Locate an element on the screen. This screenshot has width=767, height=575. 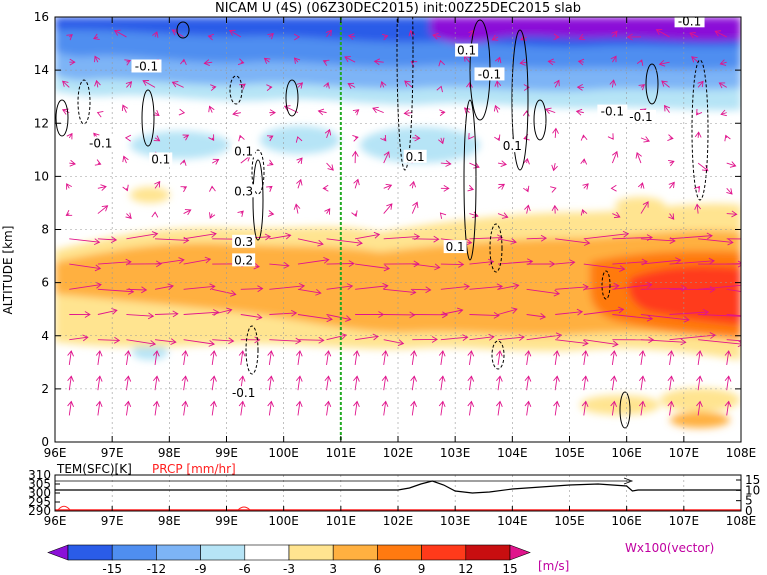
y-tick-label: 4 is located at coordinates (45, 336).